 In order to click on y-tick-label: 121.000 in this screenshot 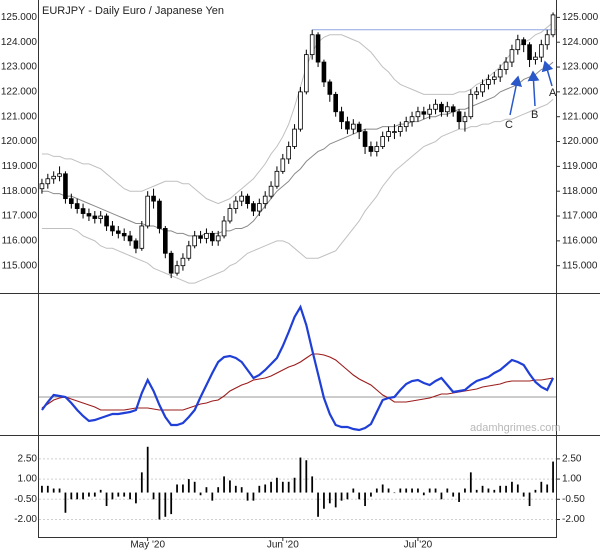, I will do `click(19, 116)`.